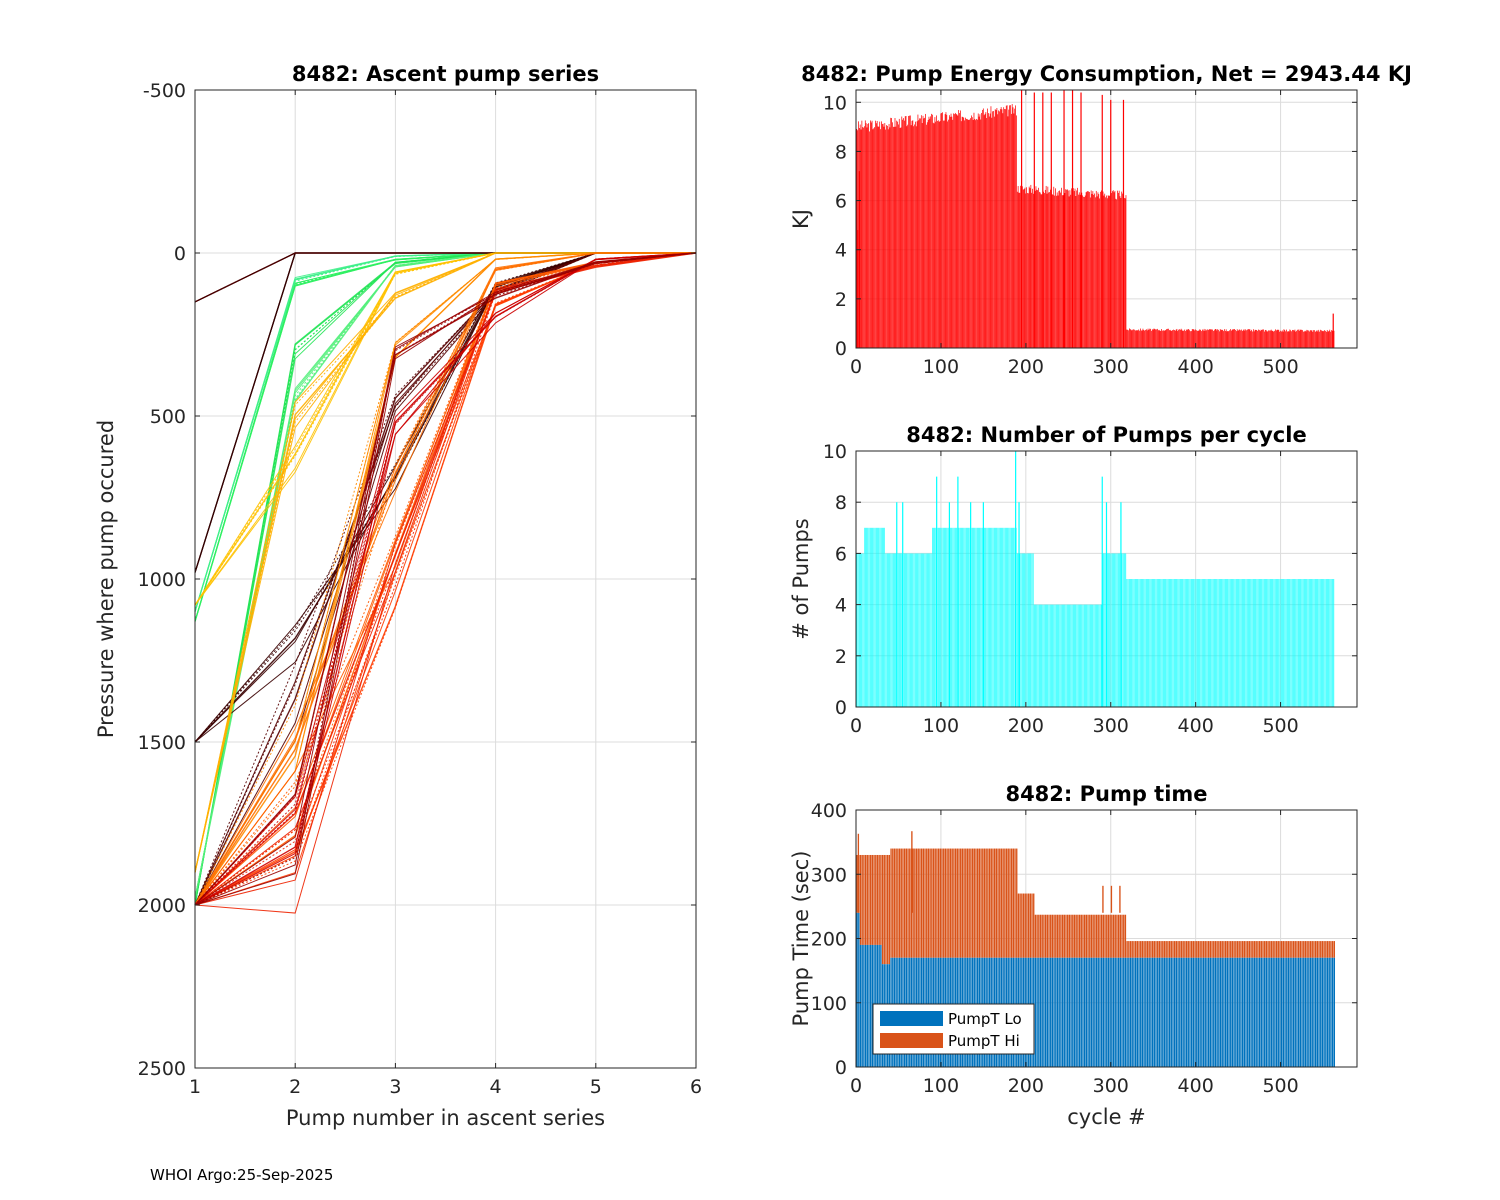 The width and height of the screenshot is (1500, 1200). I want to click on x-tick-label: 0, so click(856, 726).